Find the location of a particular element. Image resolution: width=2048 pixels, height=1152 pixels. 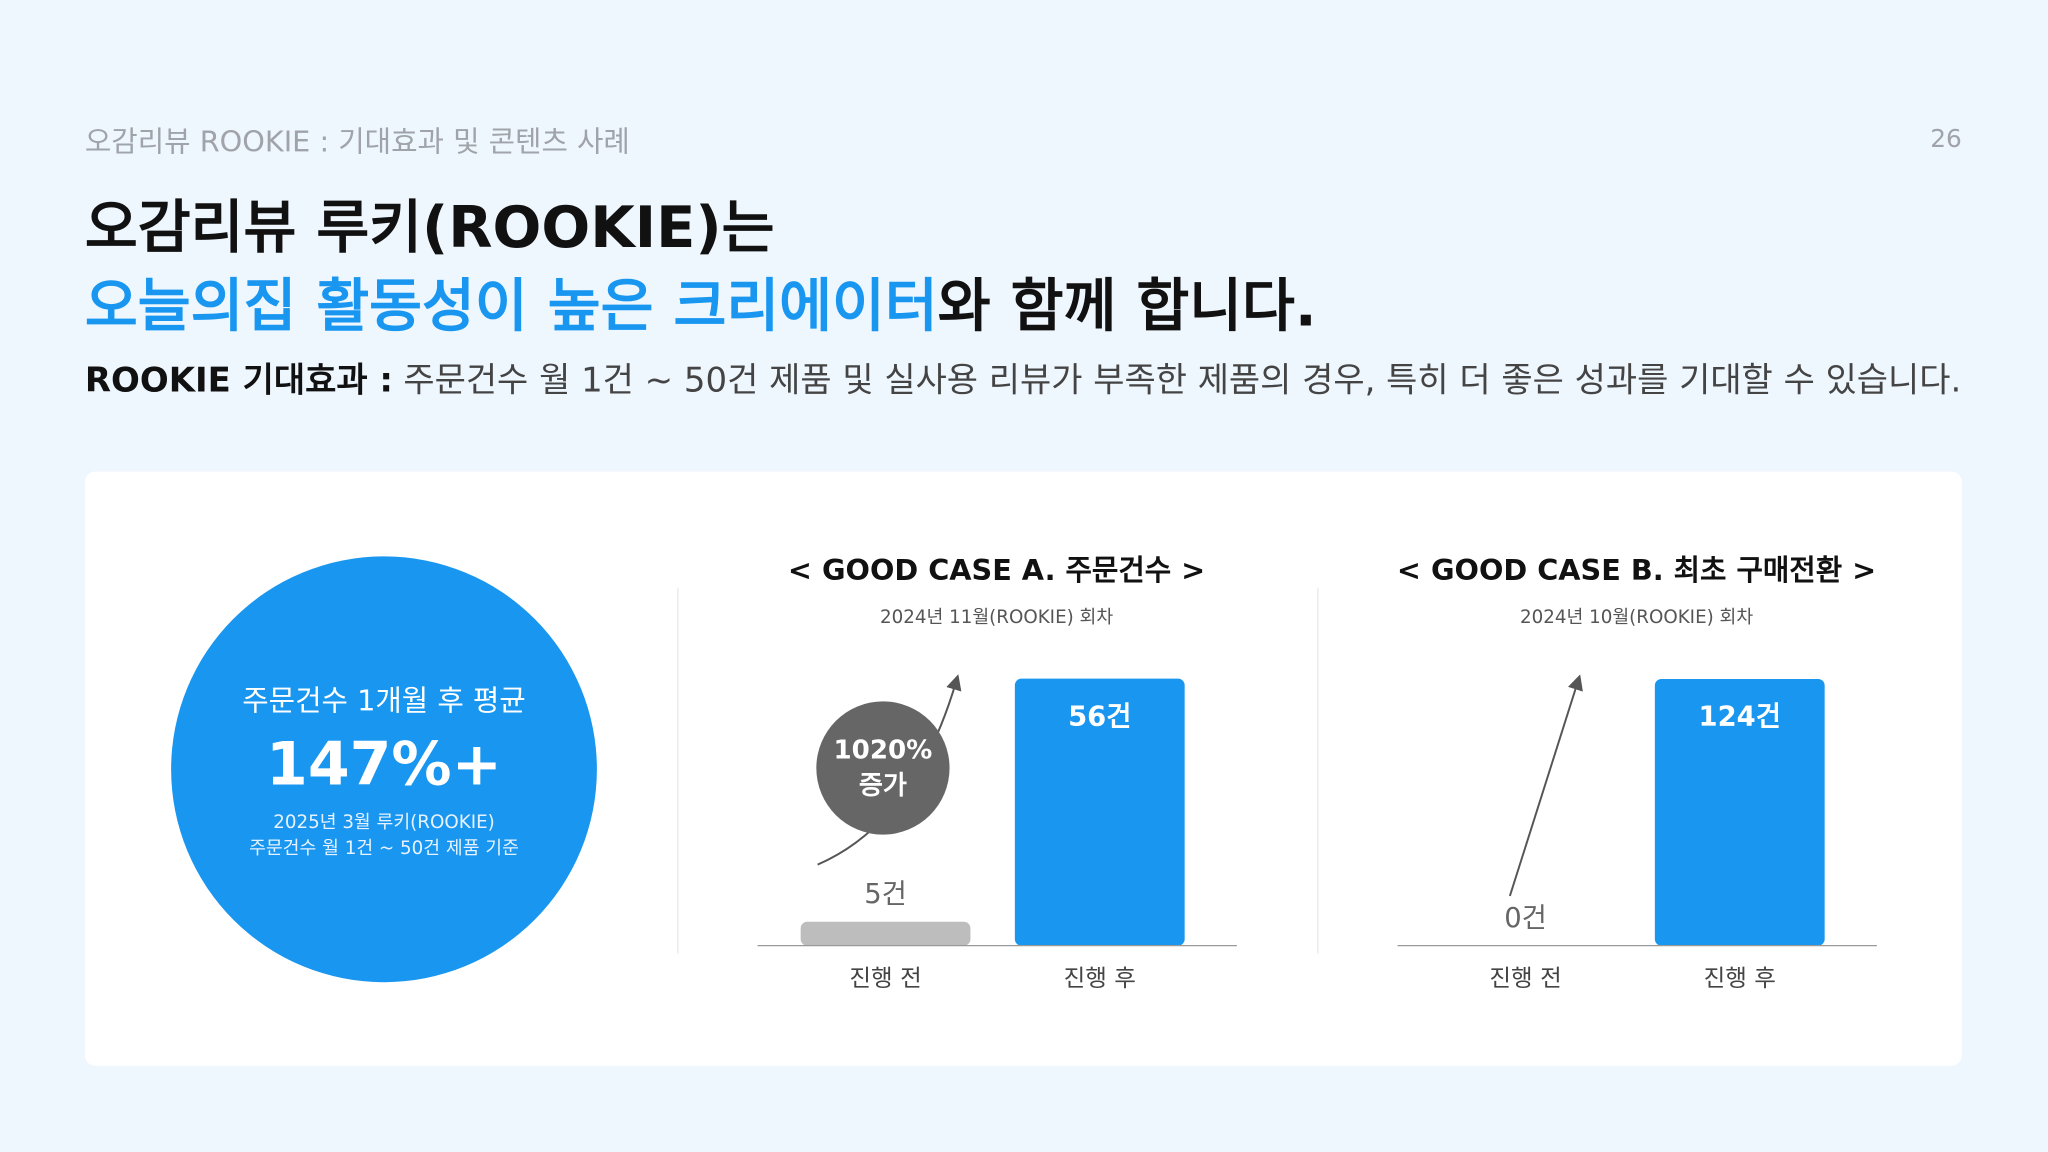

annotation-text: 증가 is located at coordinates (883, 786).